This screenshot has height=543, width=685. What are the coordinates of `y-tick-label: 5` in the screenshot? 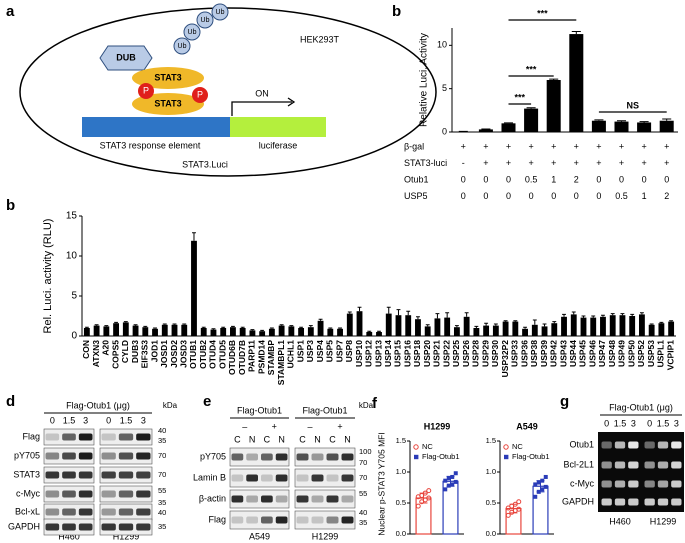 It's located at (444, 88).